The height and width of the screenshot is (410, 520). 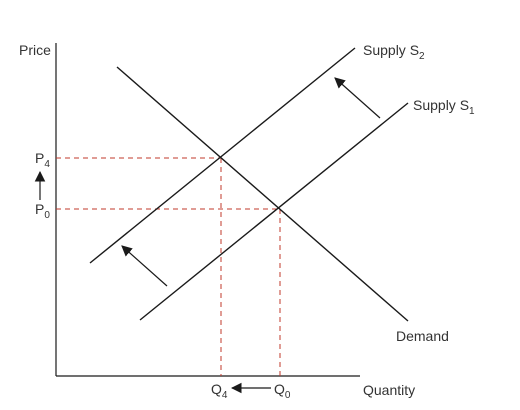 I want to click on supply-s1-label: Supply S1, so click(x=444, y=107).